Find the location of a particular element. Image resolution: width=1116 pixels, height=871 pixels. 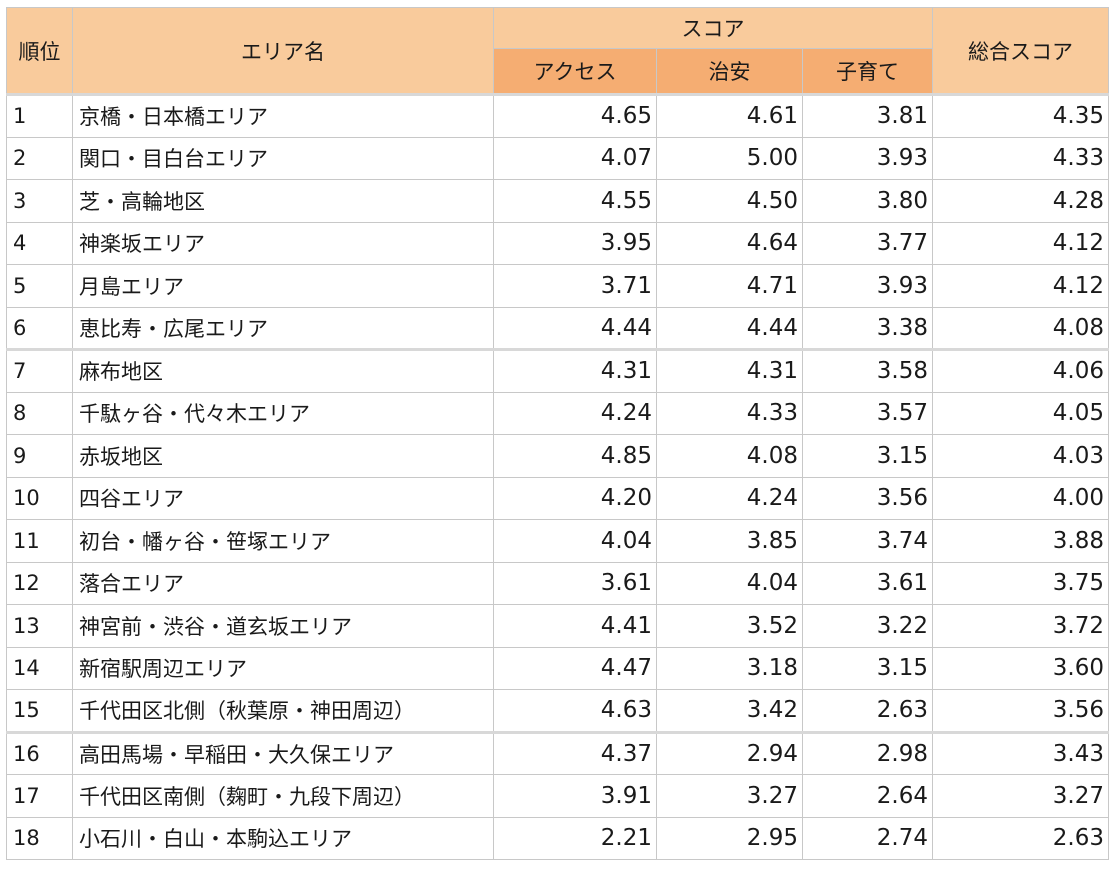

cell-total: 3.56 is located at coordinates (1020, 711).